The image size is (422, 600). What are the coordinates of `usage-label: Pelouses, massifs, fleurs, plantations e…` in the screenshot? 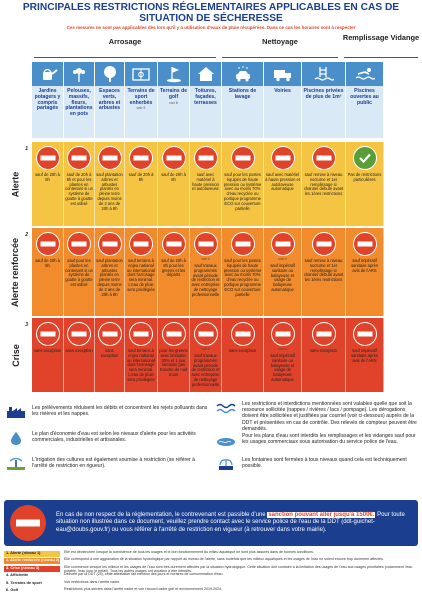 It's located at (79, 103).